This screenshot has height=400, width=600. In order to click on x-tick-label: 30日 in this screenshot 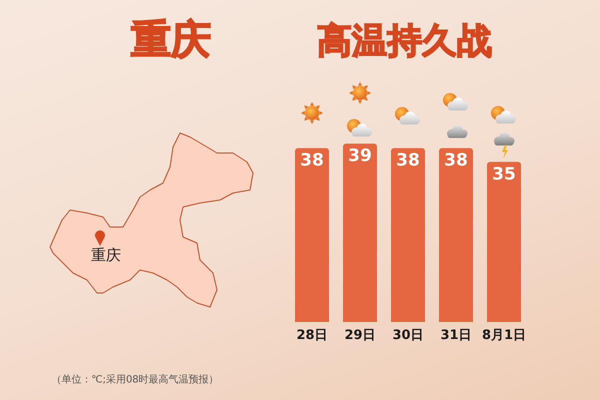, I will do `click(408, 335)`.